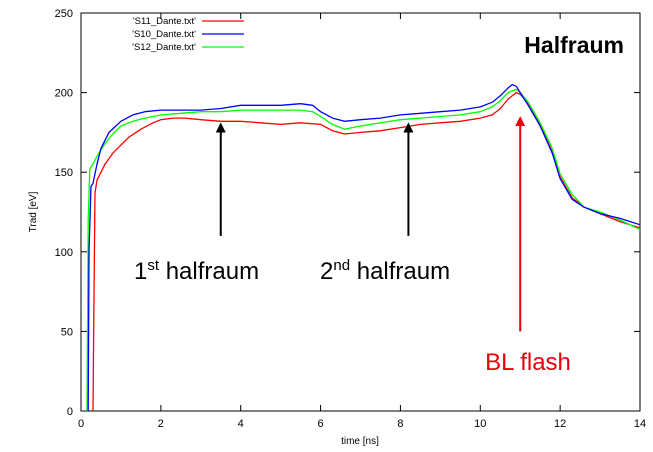 Image resolution: width=653 pixels, height=452 pixels. What do you see at coordinates (64, 94) in the screenshot?
I see `y-tick-label: 200` at bounding box center [64, 94].